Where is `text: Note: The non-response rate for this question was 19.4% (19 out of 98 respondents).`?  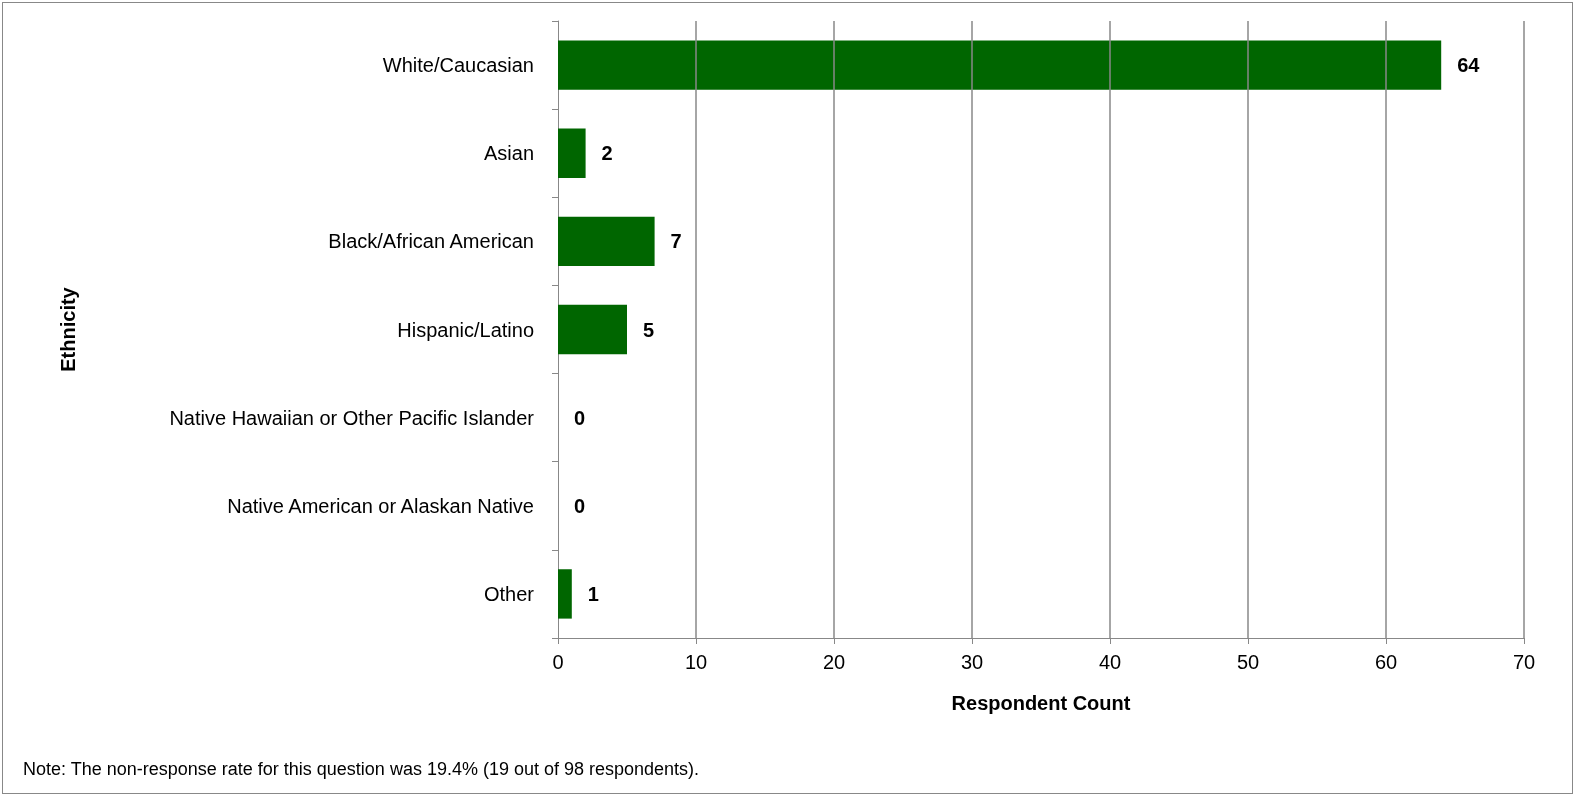
text: Note: The non-response rate for this question was 19.4% (19 out of 98 respondents). is located at coordinates (361, 769).